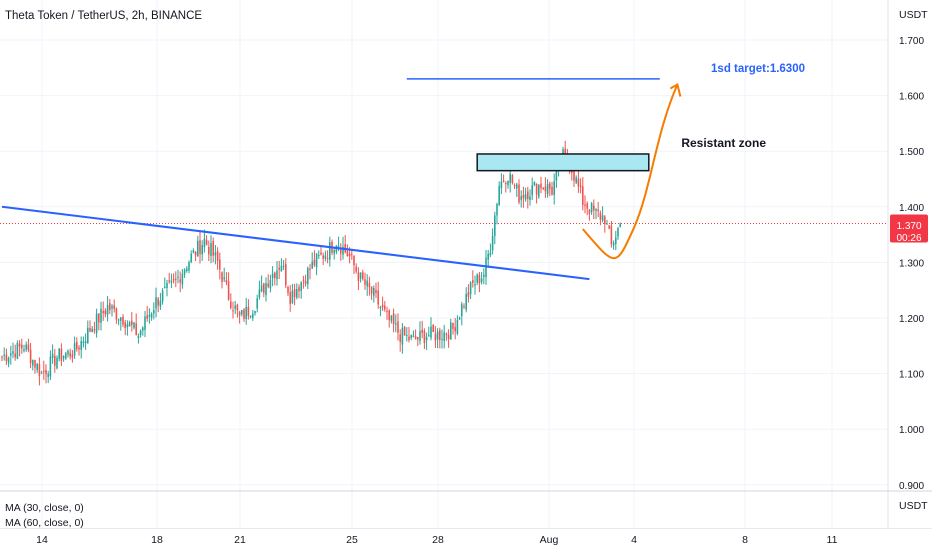 The height and width of the screenshot is (550, 932). Describe the element at coordinates (675, 89) in the screenshot. I see `projection-arrowhead` at that location.